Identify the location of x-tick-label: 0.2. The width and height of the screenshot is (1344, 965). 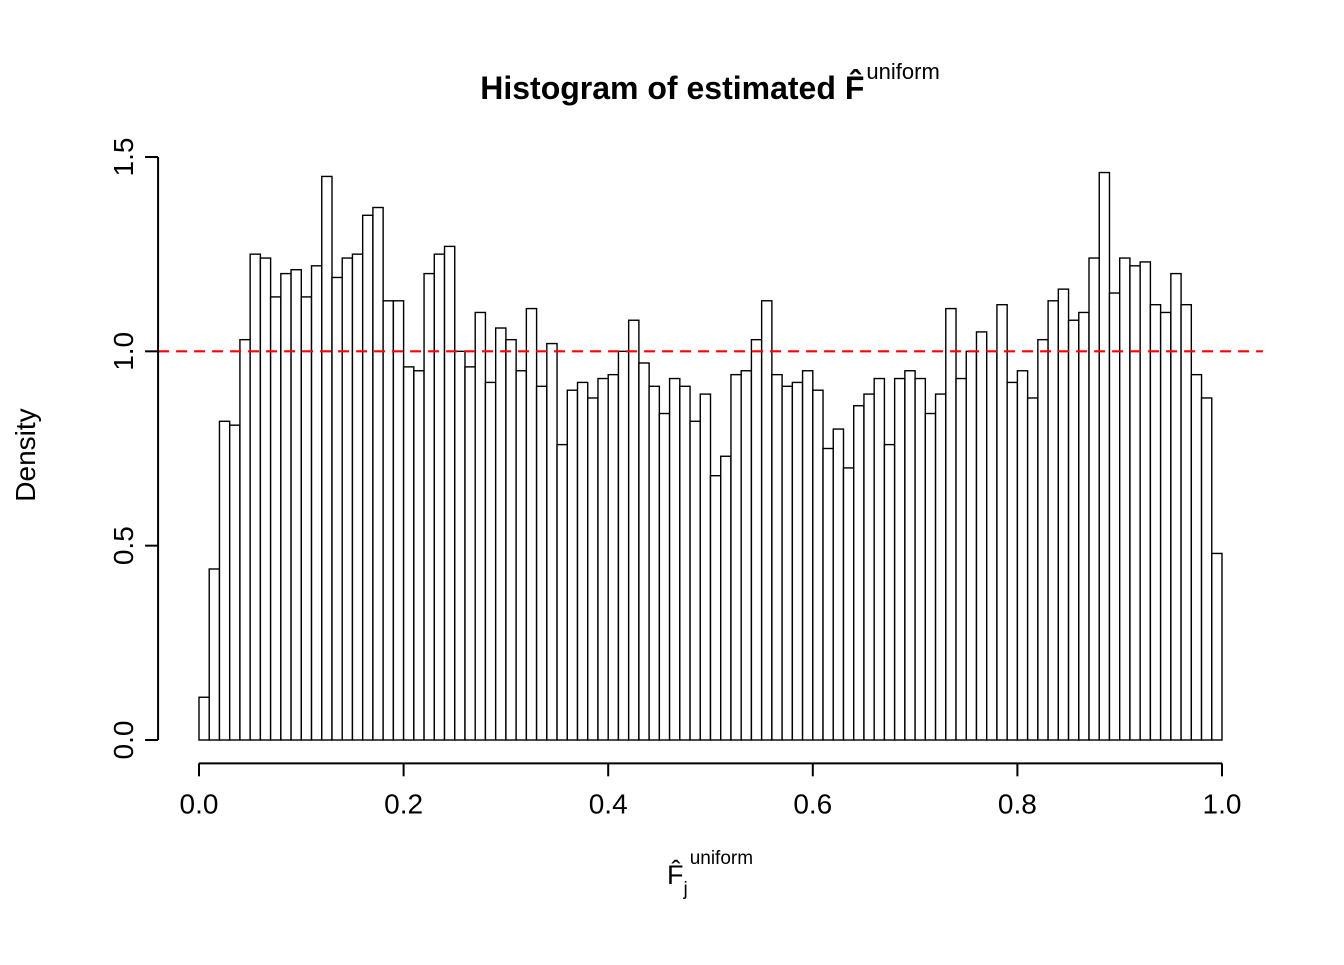
(403, 803).